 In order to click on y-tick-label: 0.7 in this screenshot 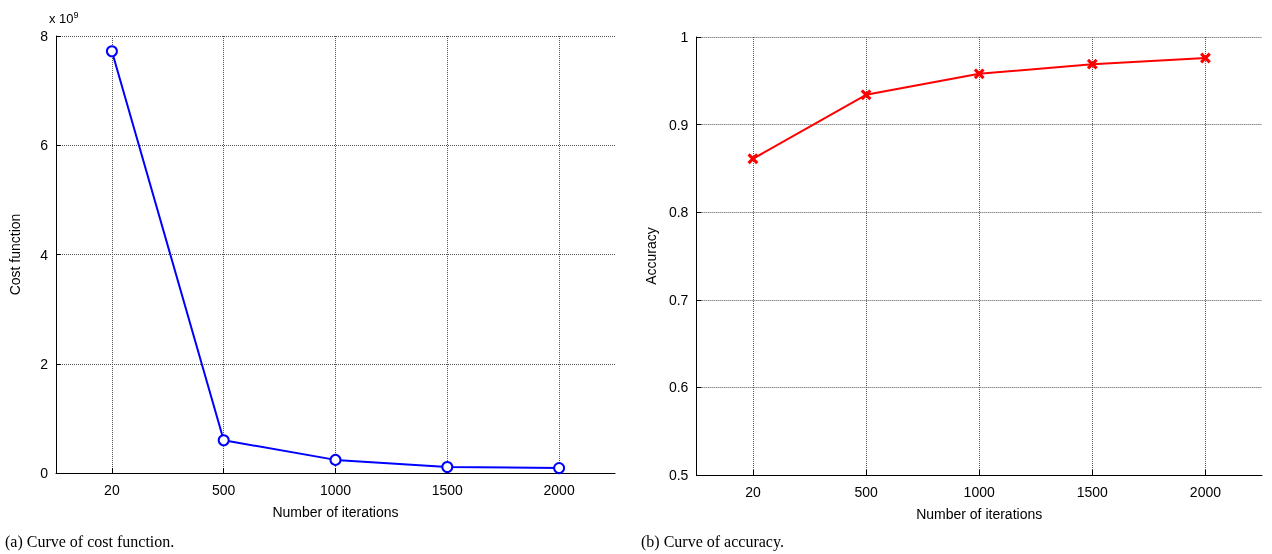, I will do `click(678, 299)`.